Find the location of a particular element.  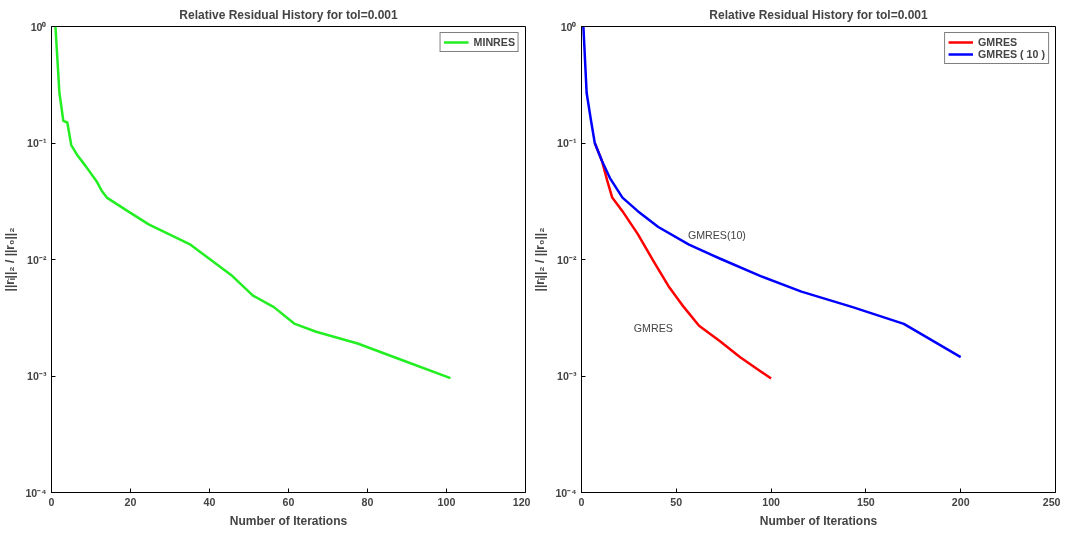

x-tick-label: 80 is located at coordinates (367, 501).